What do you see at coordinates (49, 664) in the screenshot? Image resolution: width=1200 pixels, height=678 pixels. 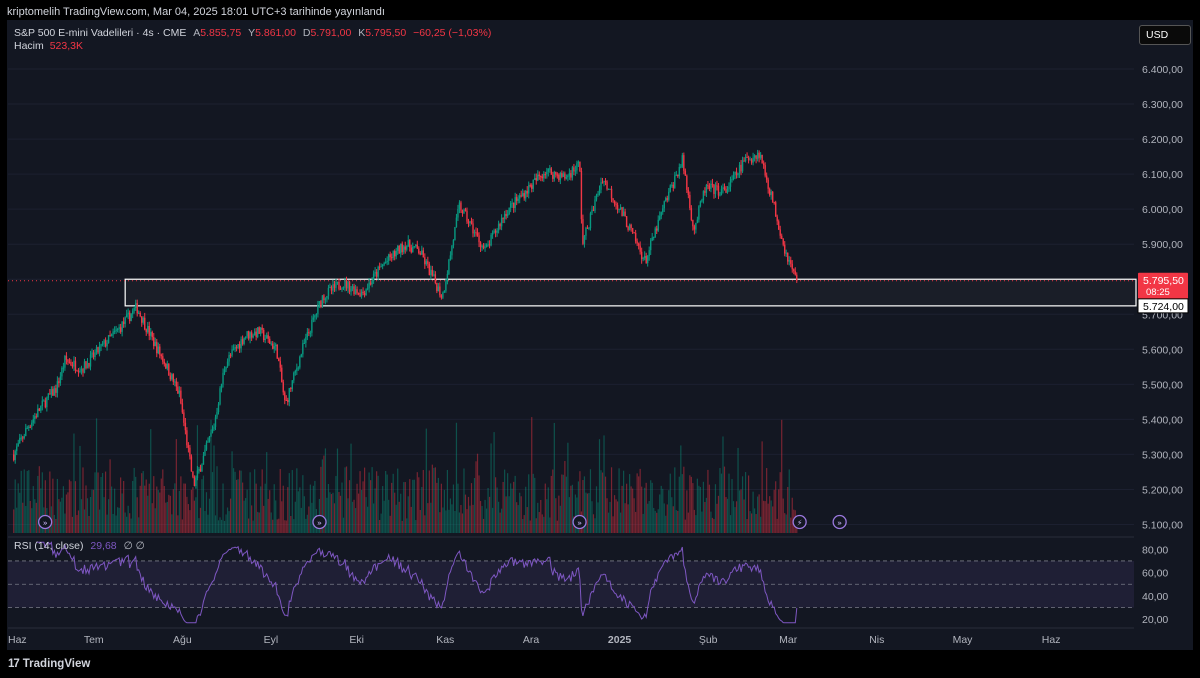 I see `tradingview-brand: 17 TradingView` at bounding box center [49, 664].